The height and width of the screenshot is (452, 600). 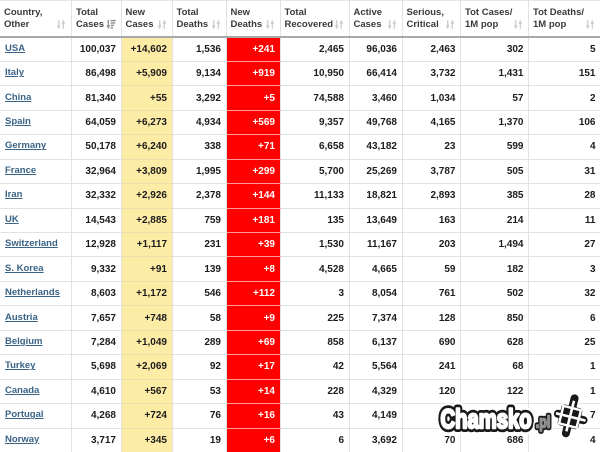 What do you see at coordinates (543, 423) in the screenshot?
I see `svg-text: .pl` at bounding box center [543, 423].